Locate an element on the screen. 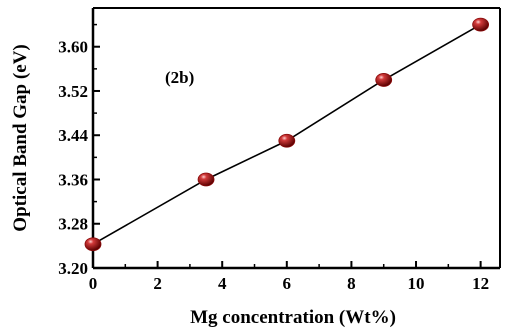 The height and width of the screenshot is (329, 506). y-tick-label: 3.20 is located at coordinates (73, 268).